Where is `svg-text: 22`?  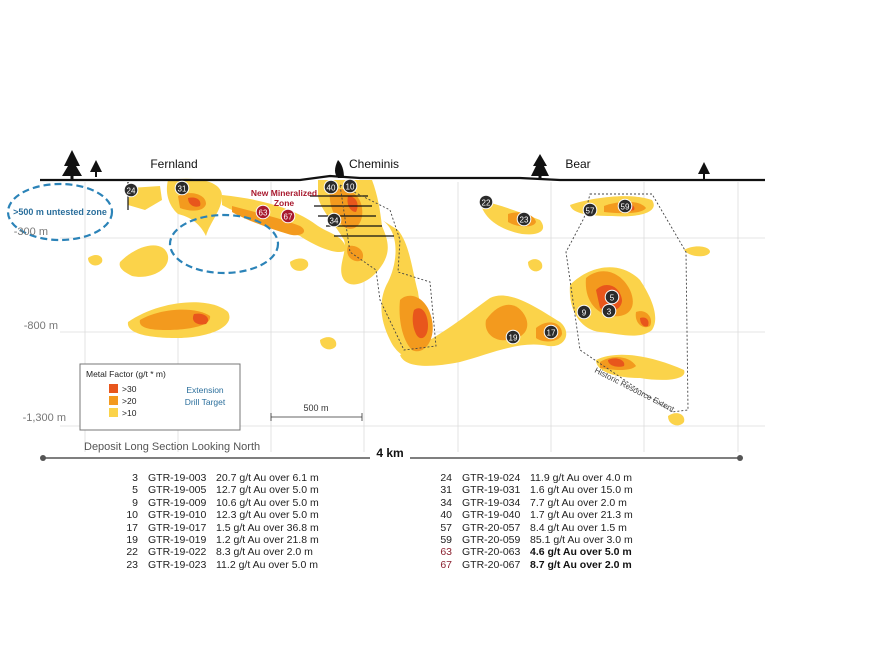 svg-text: 22 is located at coordinates (486, 203).